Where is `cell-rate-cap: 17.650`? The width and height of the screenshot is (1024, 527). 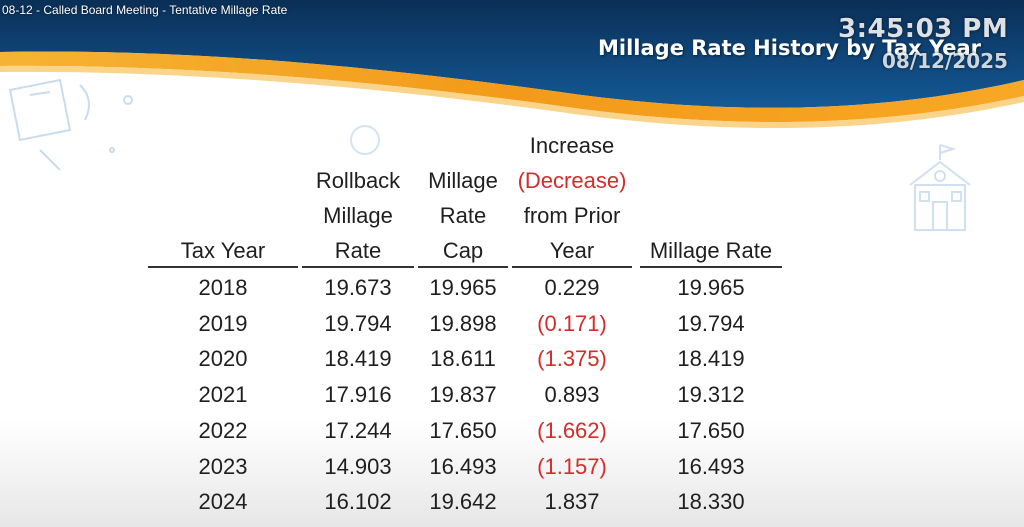
cell-rate-cap: 17.650 is located at coordinates (463, 430).